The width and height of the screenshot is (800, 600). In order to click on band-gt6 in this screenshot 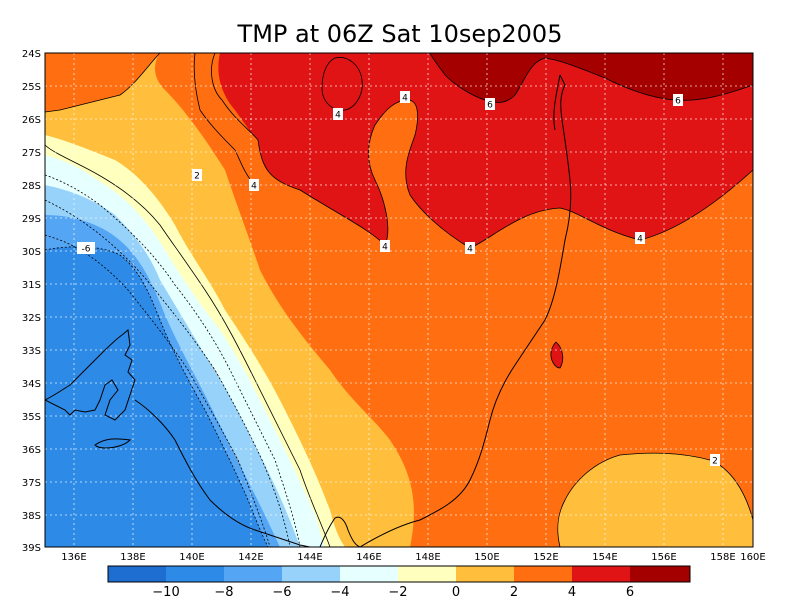, I will do `click(591, 78)`.